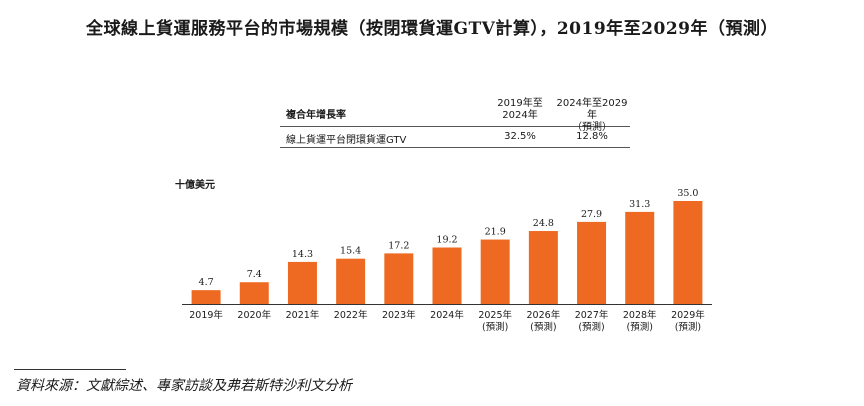 The height and width of the screenshot is (406, 864). What do you see at coordinates (303, 315) in the screenshot?
I see `x-tick-label: 2021年` at bounding box center [303, 315].